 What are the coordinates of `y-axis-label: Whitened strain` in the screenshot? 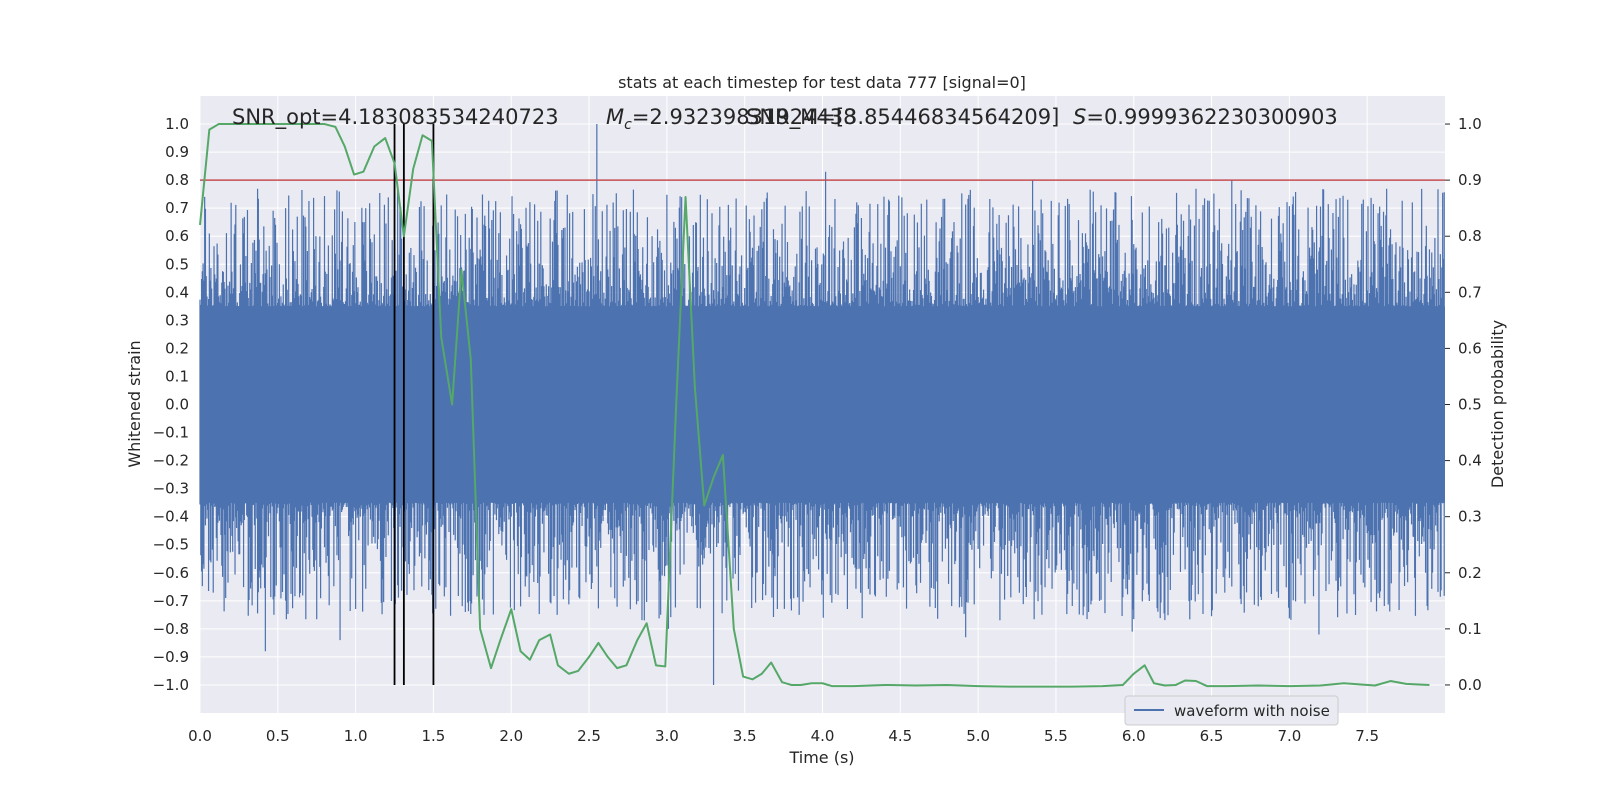 It's located at (134, 403).